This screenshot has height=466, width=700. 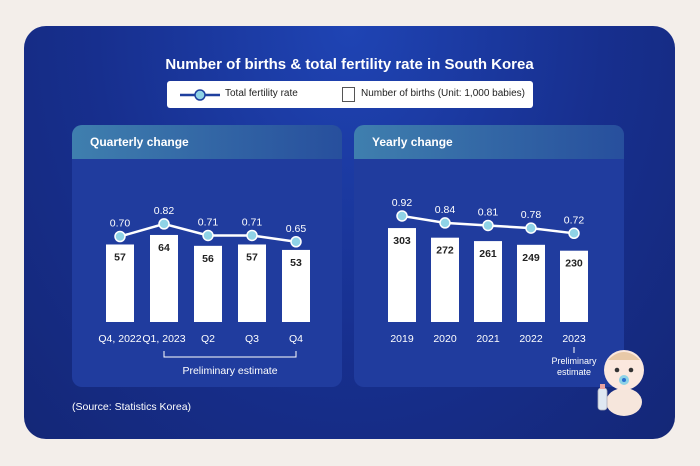 What do you see at coordinates (488, 212) in the screenshot?
I see `fertility-rate-label: 0.81` at bounding box center [488, 212].